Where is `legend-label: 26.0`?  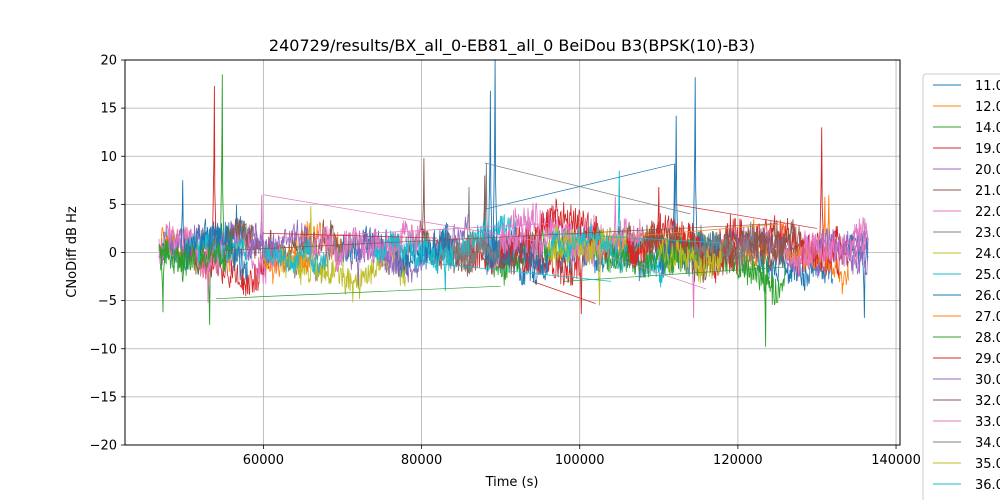 legend-label: 26.0 is located at coordinates (987, 296).